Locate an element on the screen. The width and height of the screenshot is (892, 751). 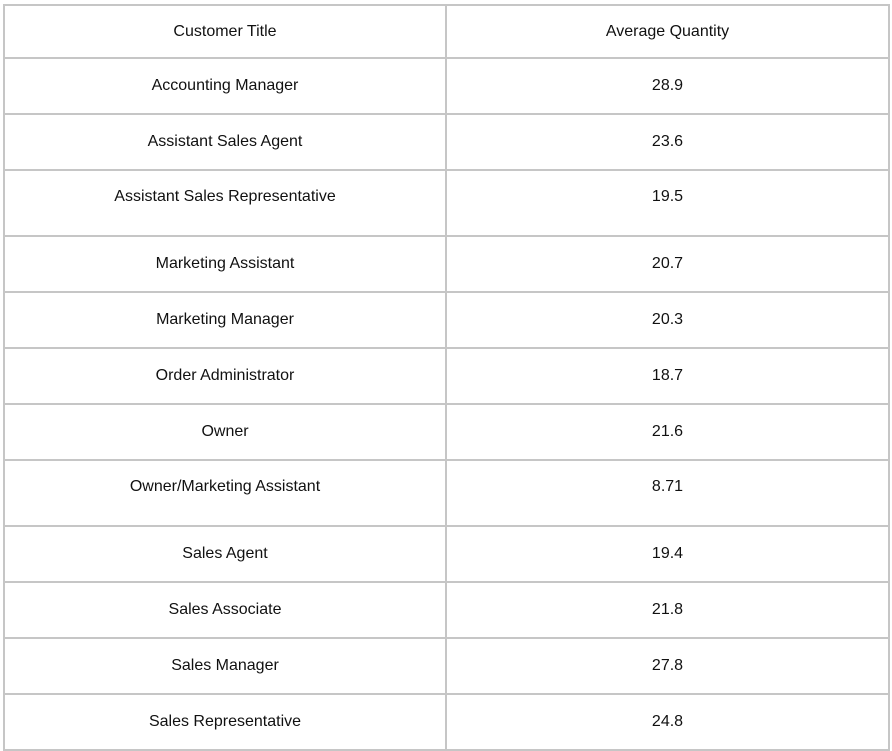
cell-average-quantity: 24.8 is located at coordinates (667, 722).